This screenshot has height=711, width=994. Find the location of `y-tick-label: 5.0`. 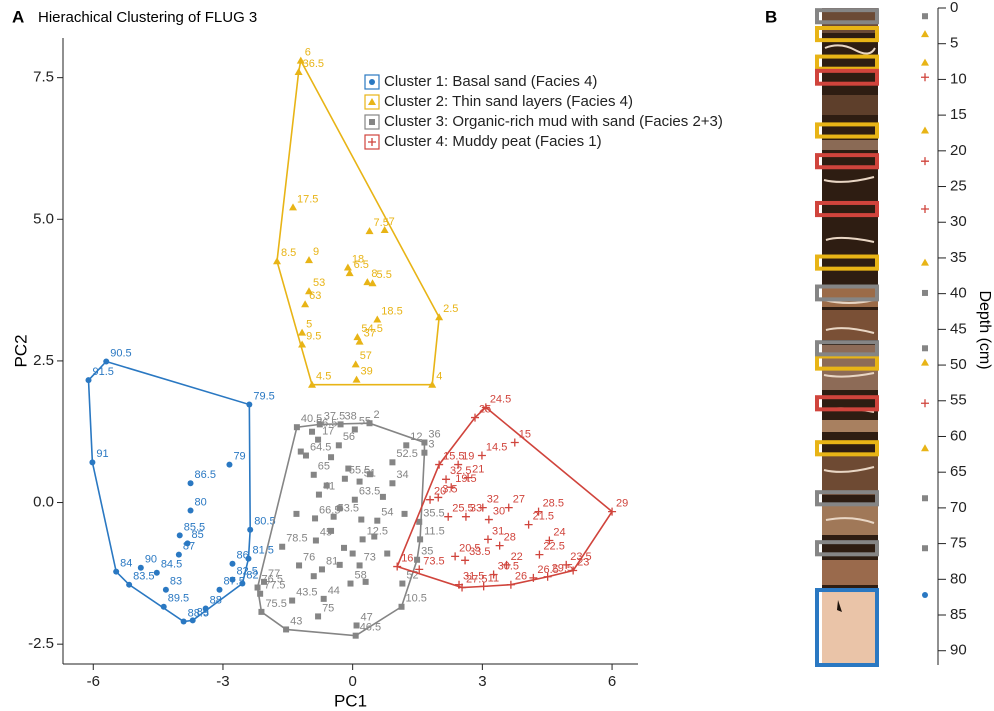

y-tick-label: 5.0 is located at coordinates (43, 218).